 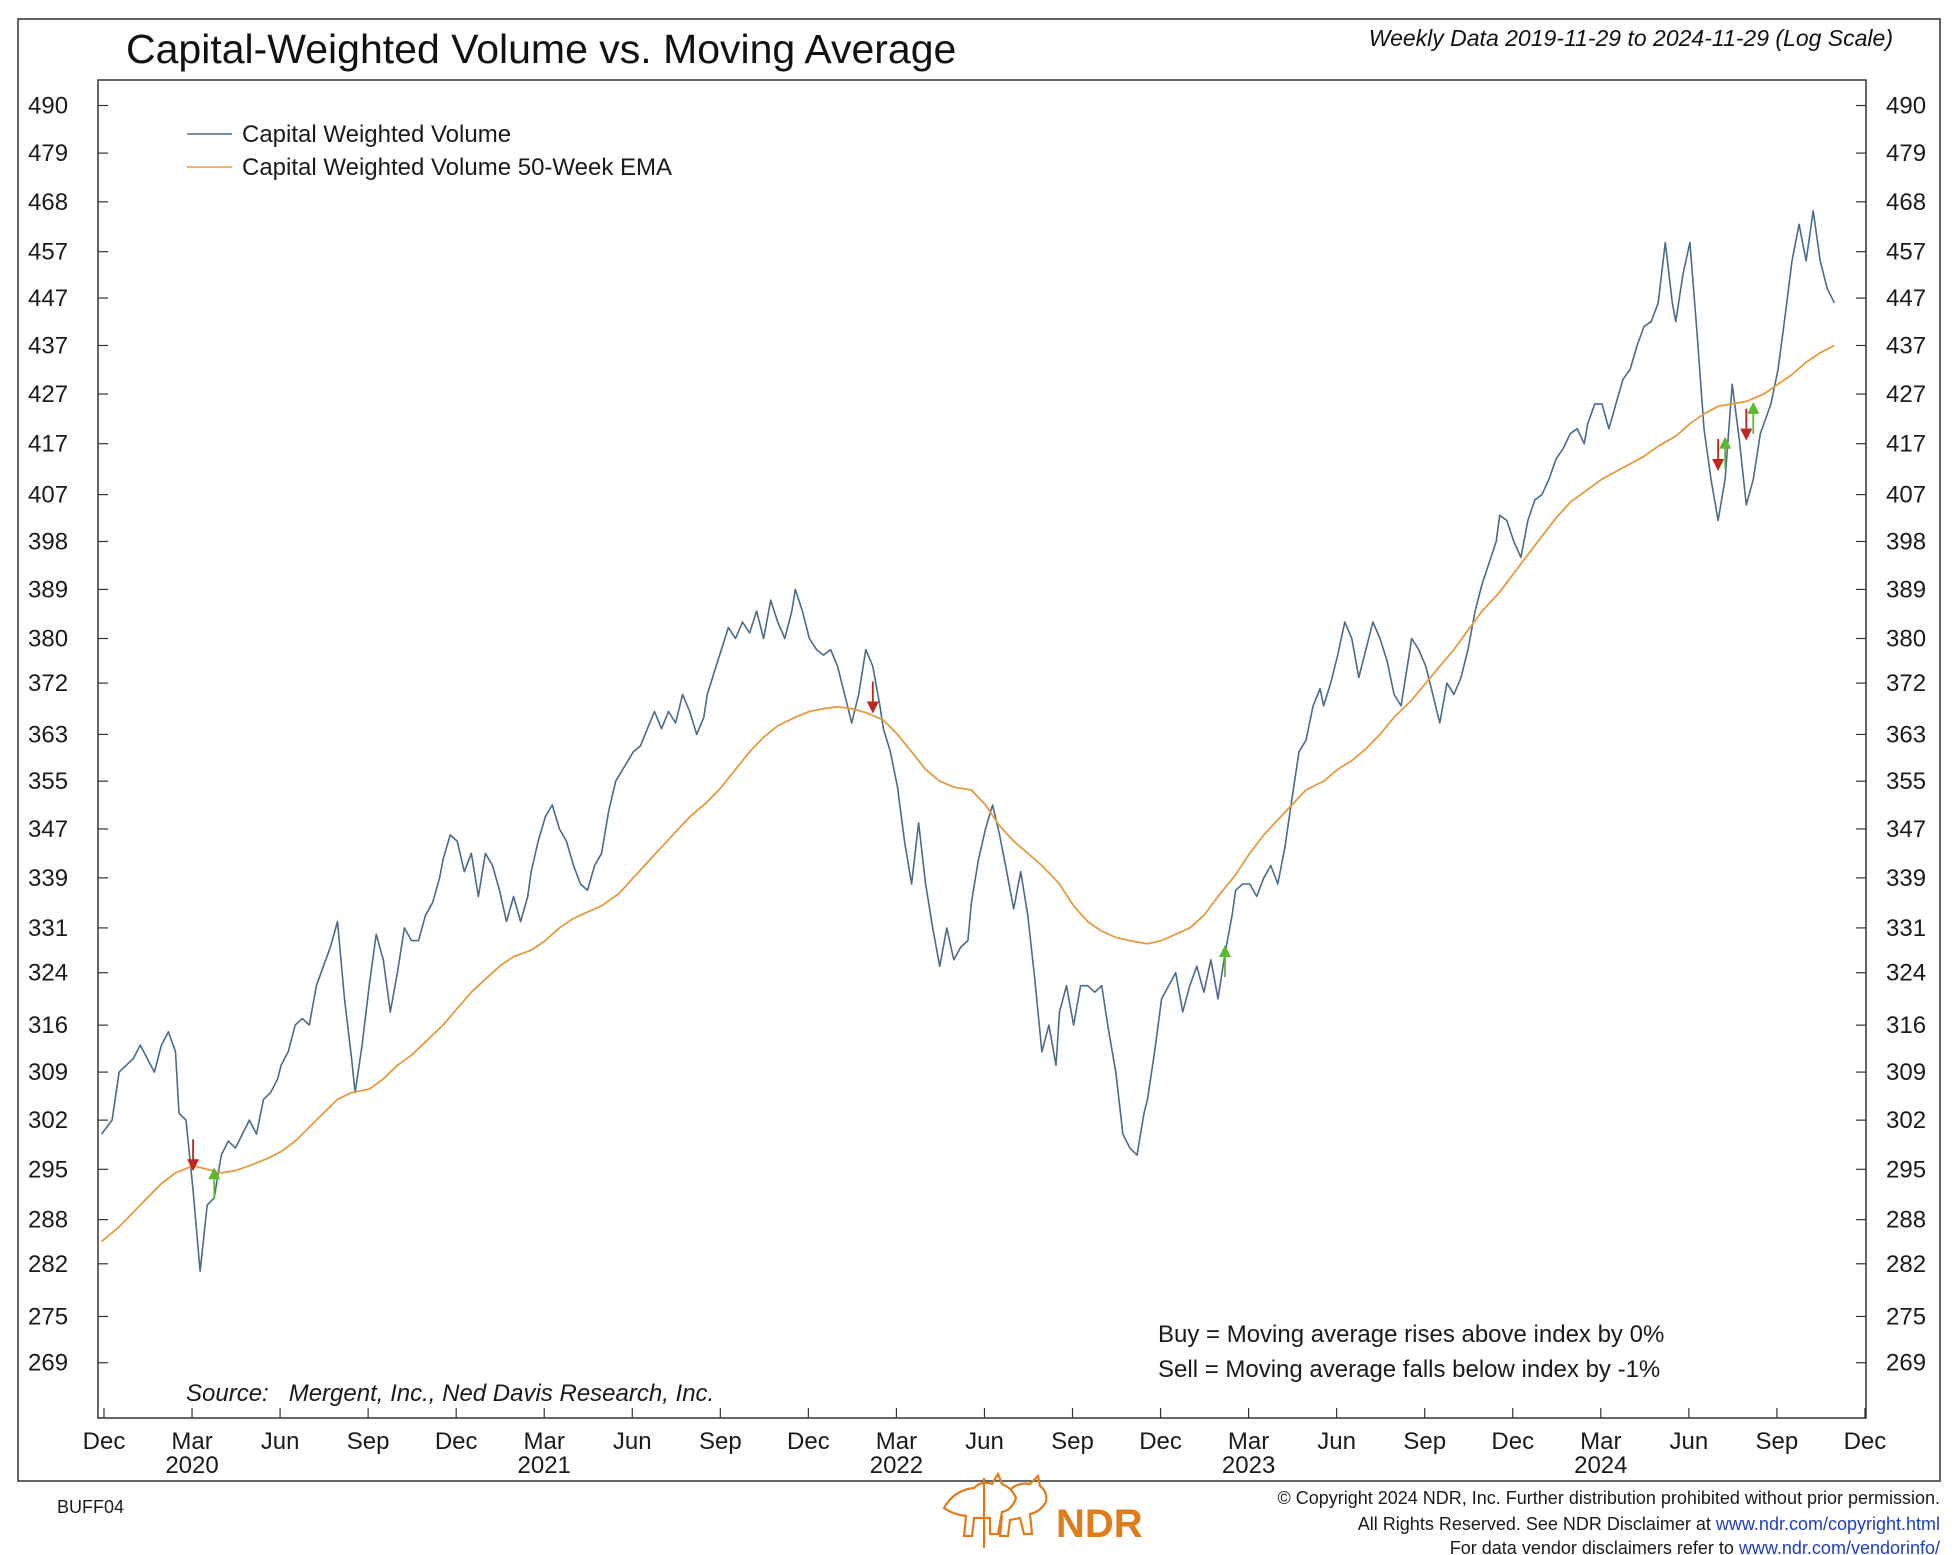 What do you see at coordinates (1906, 153) in the screenshot?
I see `y-tick-label-right: 479` at bounding box center [1906, 153].